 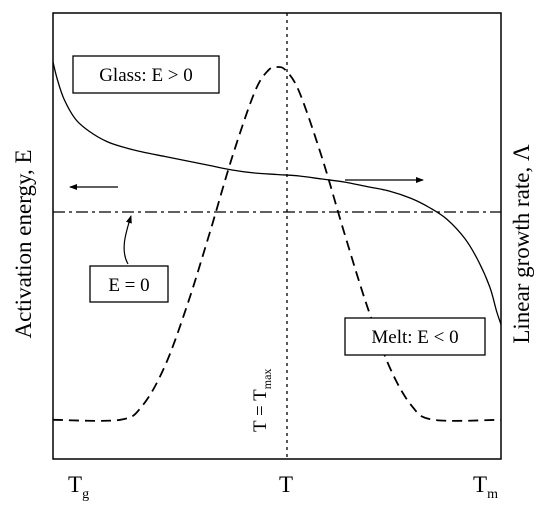 I want to click on x-tick-t: T, so click(x=286, y=484).